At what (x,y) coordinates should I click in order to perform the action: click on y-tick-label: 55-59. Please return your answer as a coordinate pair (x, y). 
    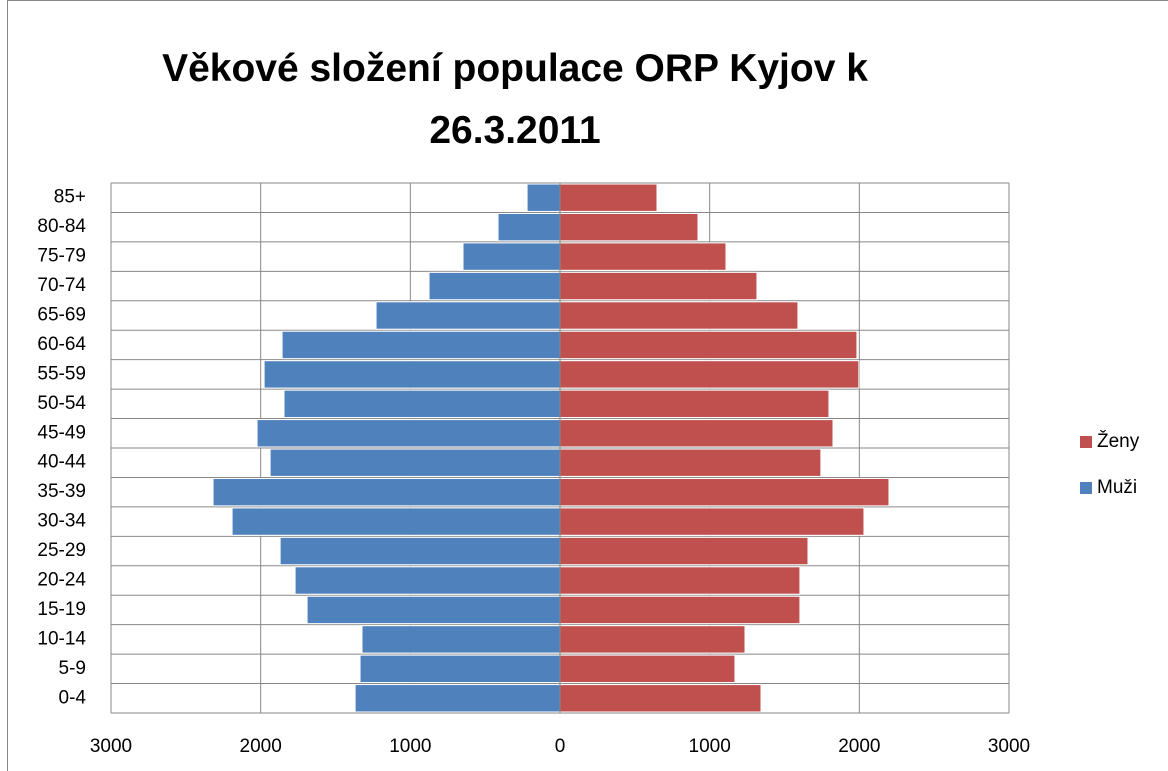
    Looking at the image, I should click on (61, 373).